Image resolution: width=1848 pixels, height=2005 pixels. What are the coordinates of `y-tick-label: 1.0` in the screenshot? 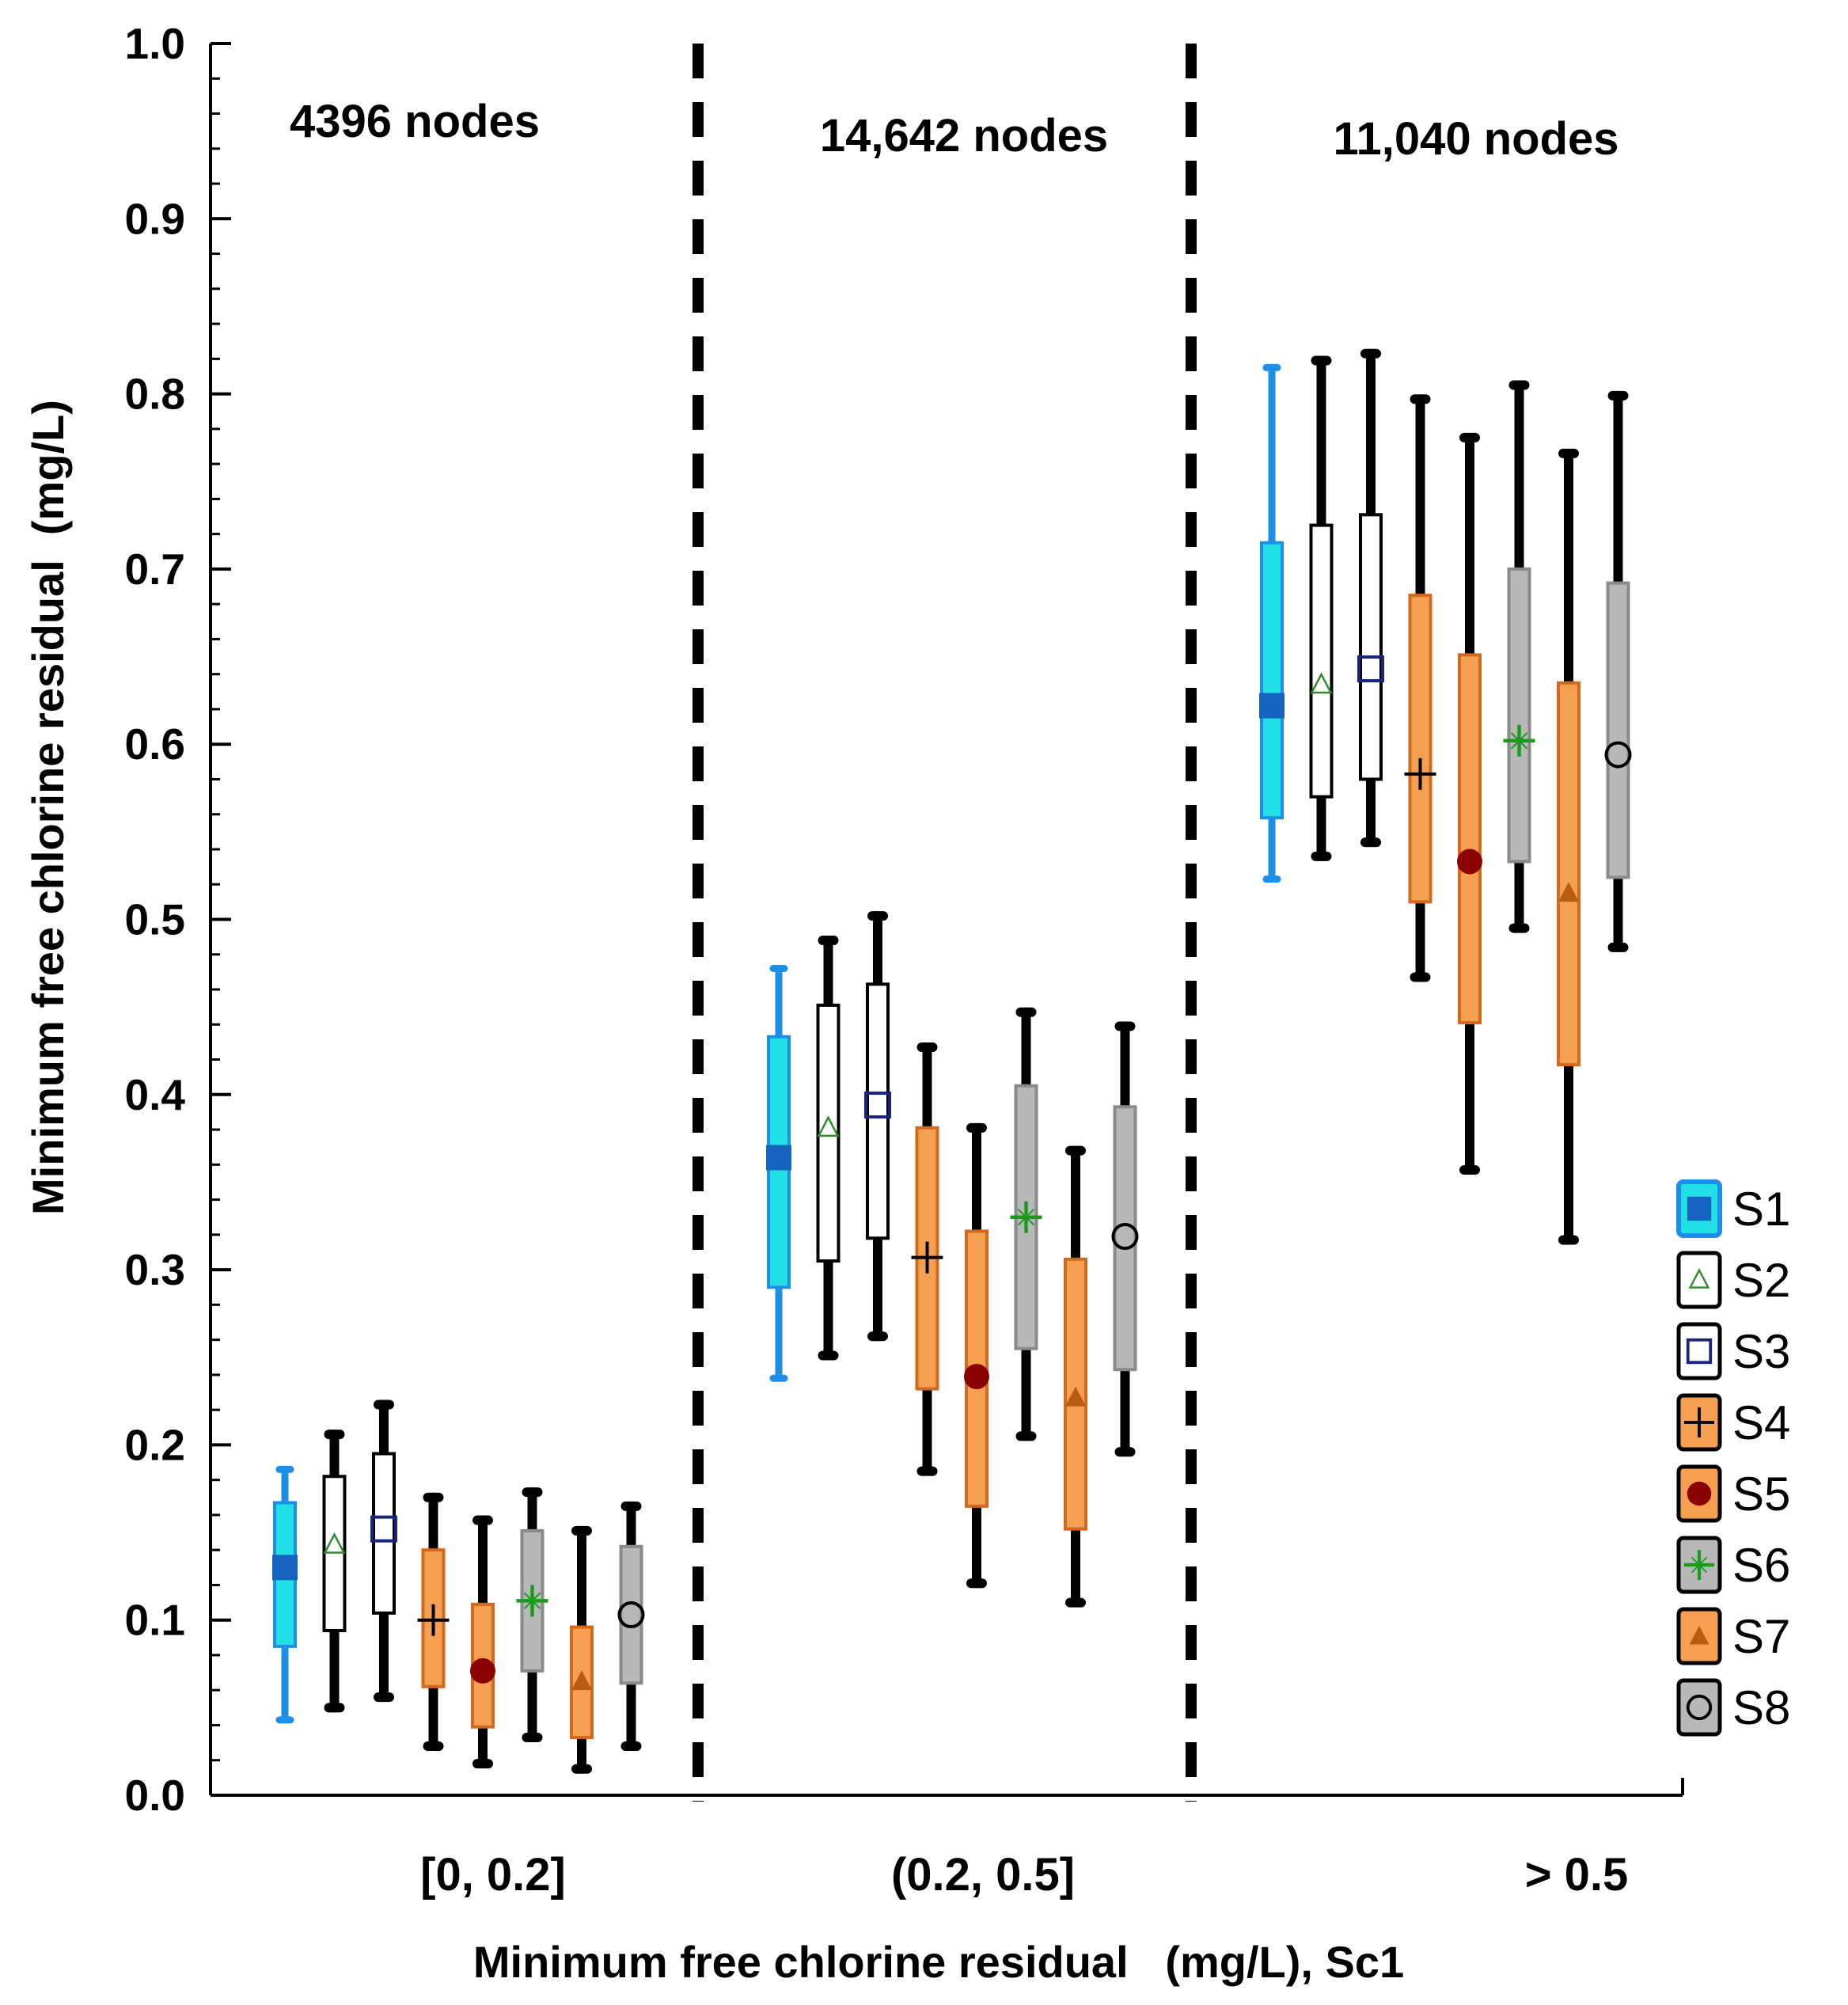 It's located at (155, 44).